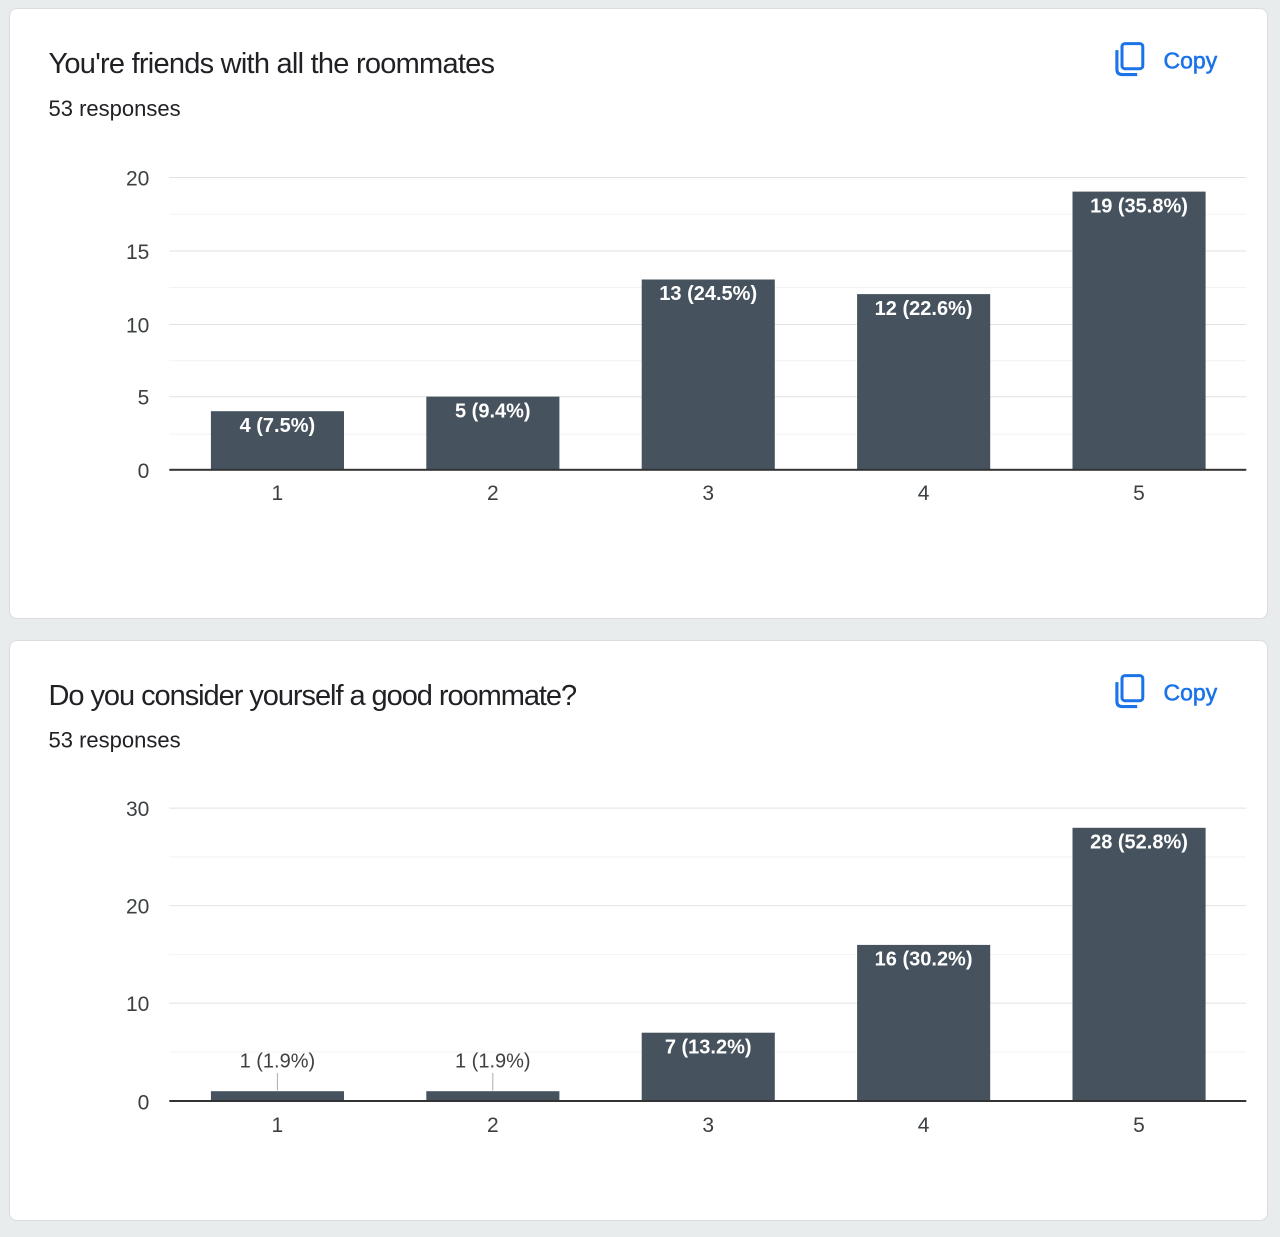 Image resolution: width=1280 pixels, height=1237 pixels. I want to click on svg-text: 30, so click(137, 809).